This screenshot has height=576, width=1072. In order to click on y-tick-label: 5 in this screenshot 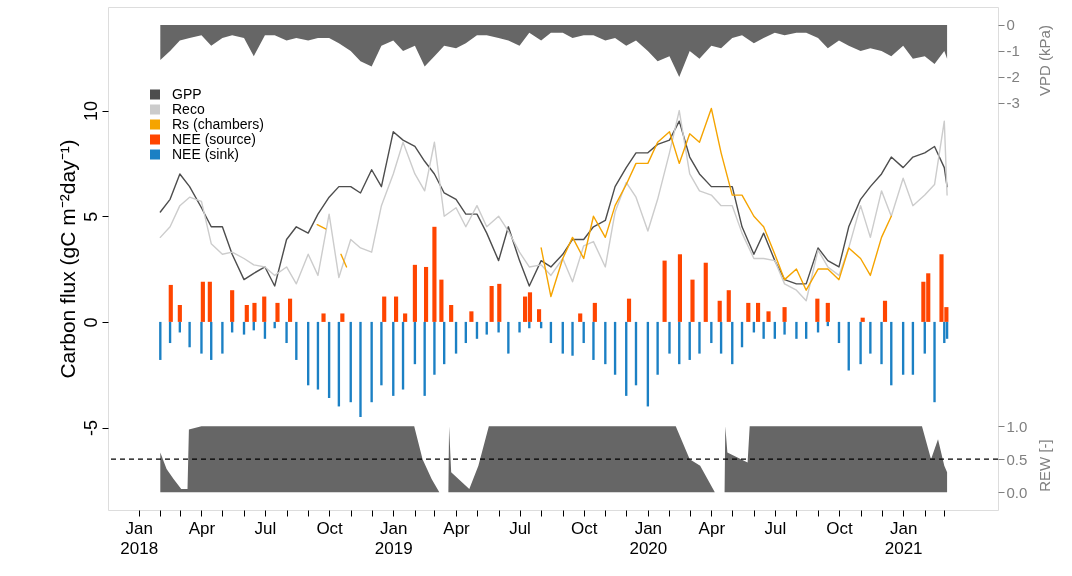, I will do `click(90, 216)`.